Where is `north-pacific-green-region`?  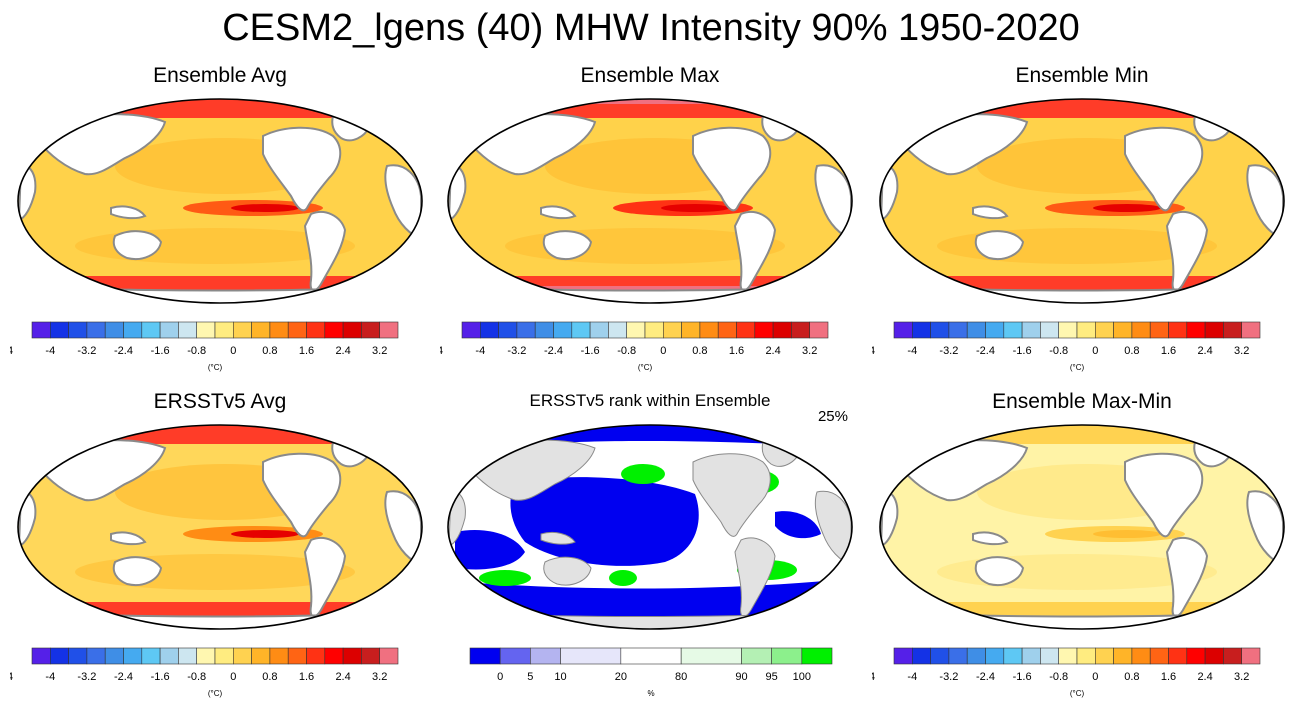
north-pacific-green-region is located at coordinates (643, 474).